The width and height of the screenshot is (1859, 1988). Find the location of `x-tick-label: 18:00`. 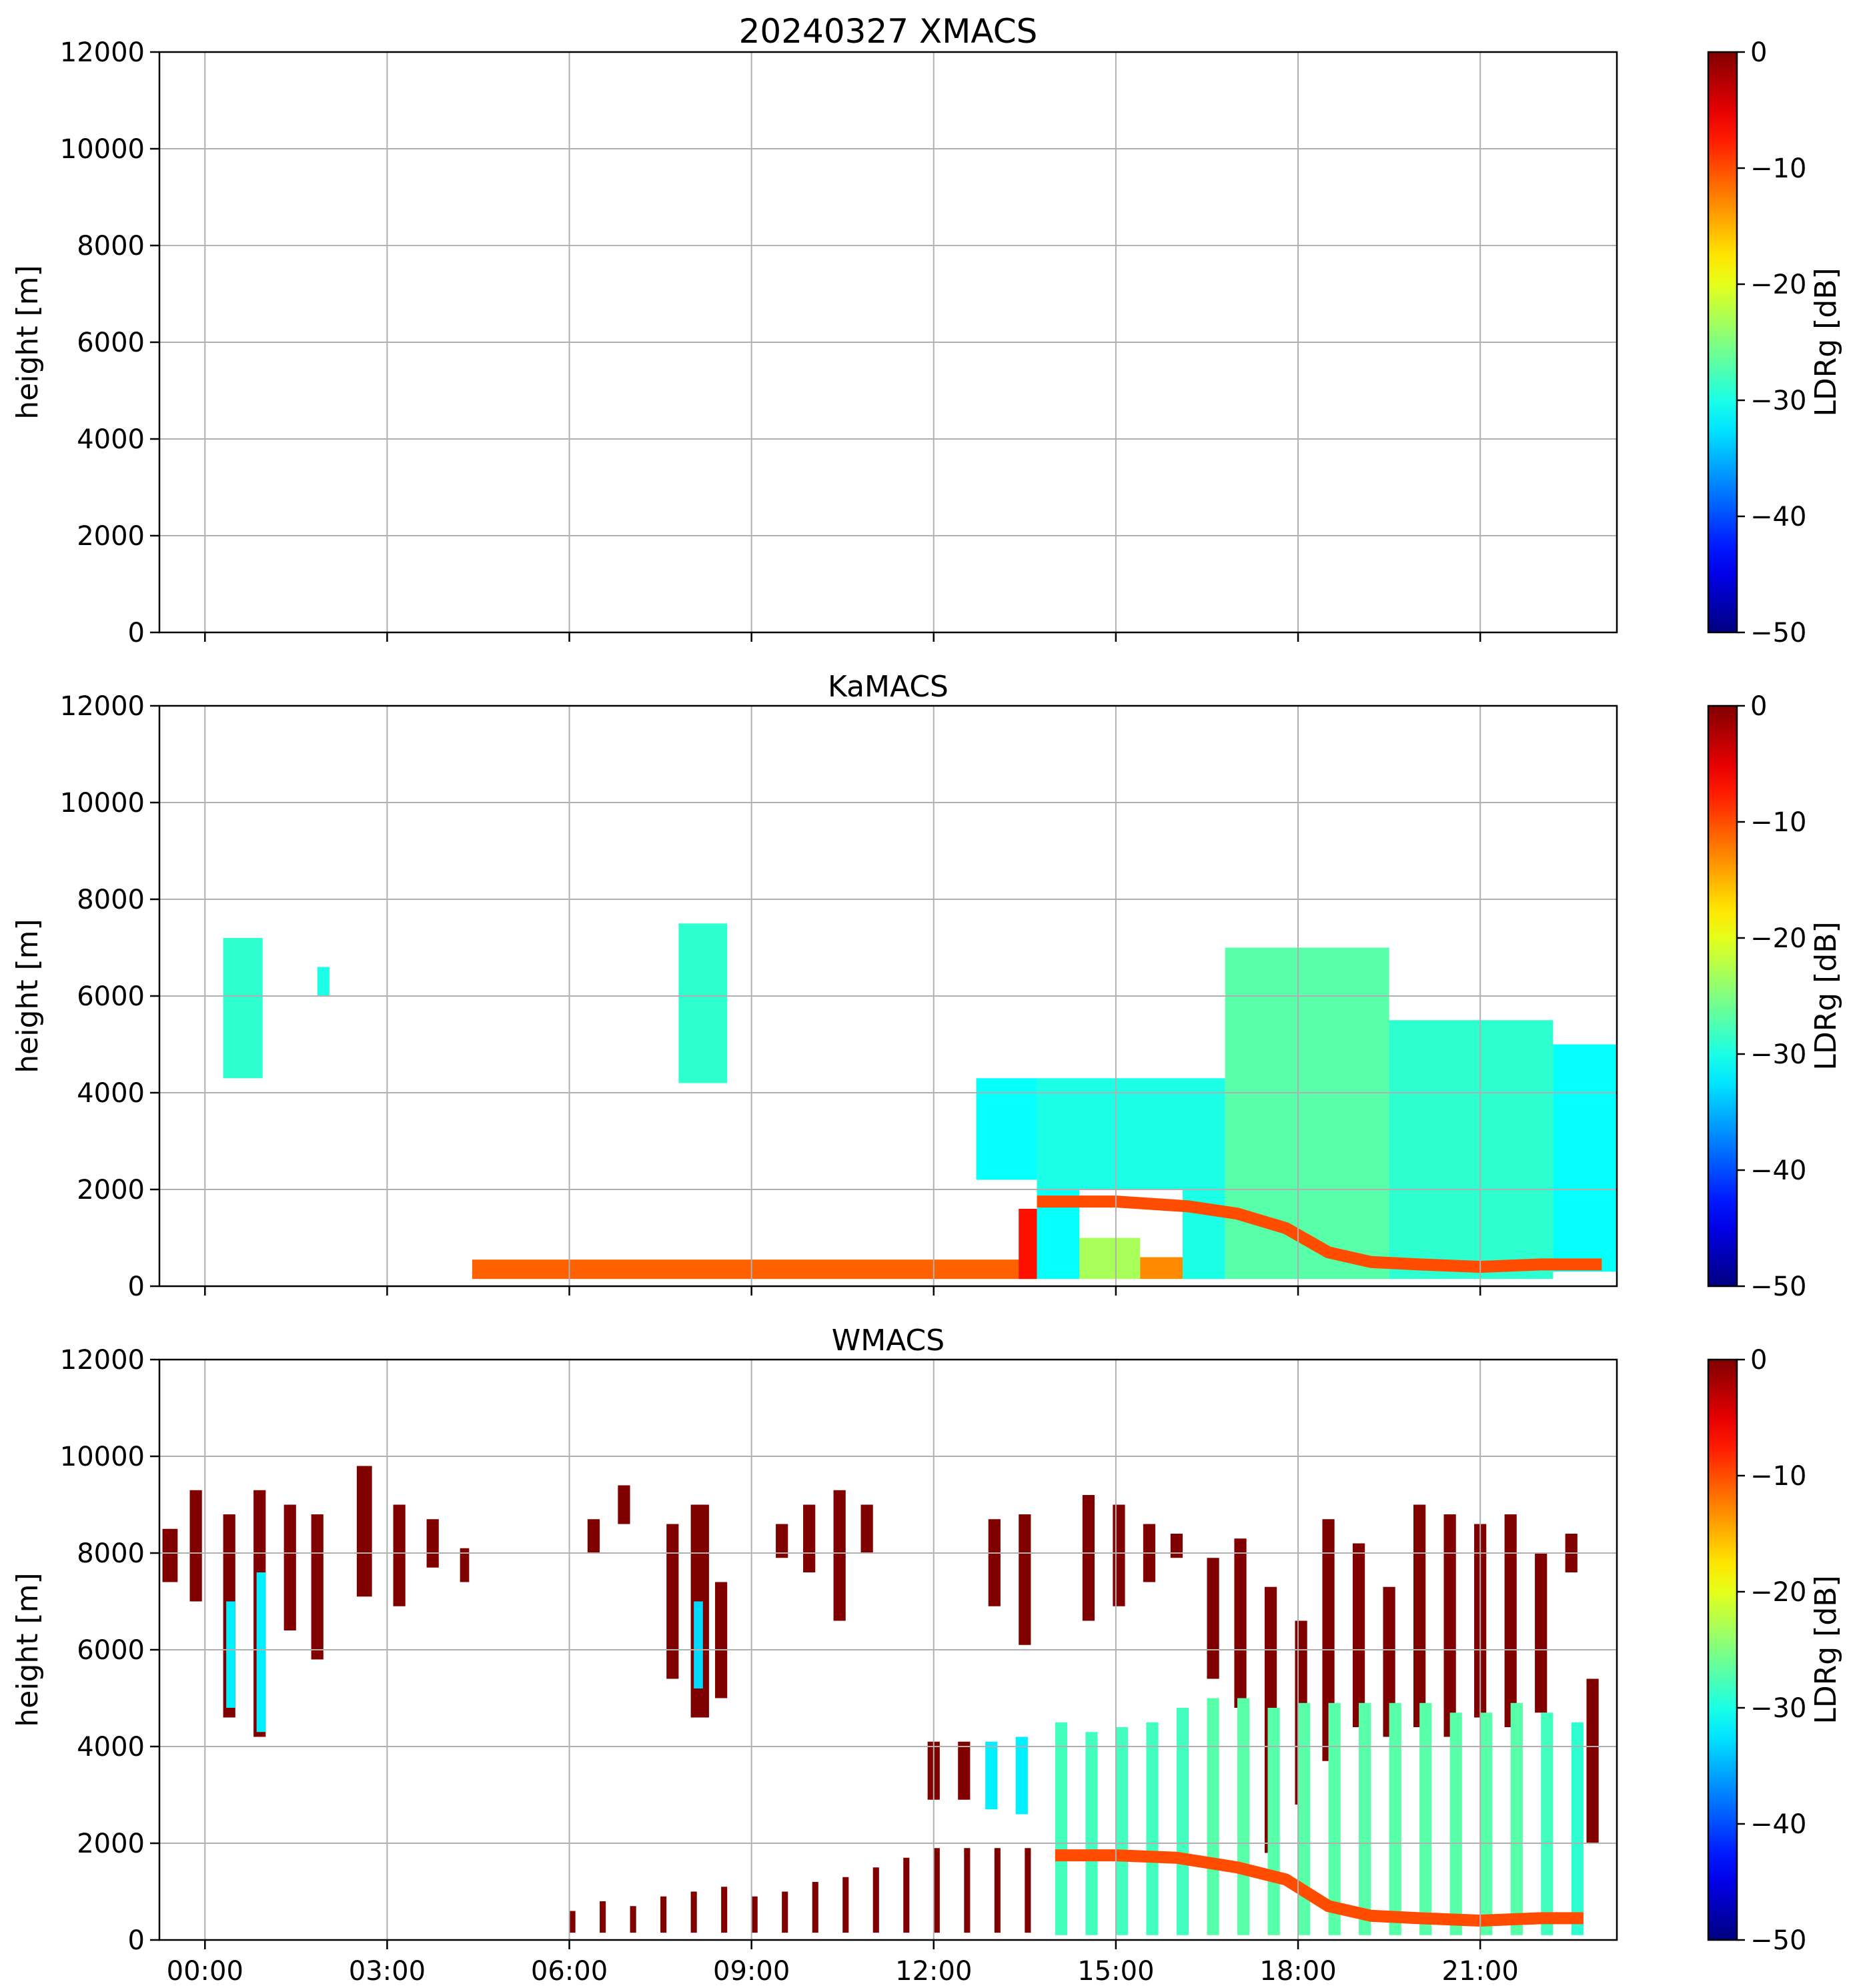

x-tick-label: 18:00 is located at coordinates (1297, 1971).